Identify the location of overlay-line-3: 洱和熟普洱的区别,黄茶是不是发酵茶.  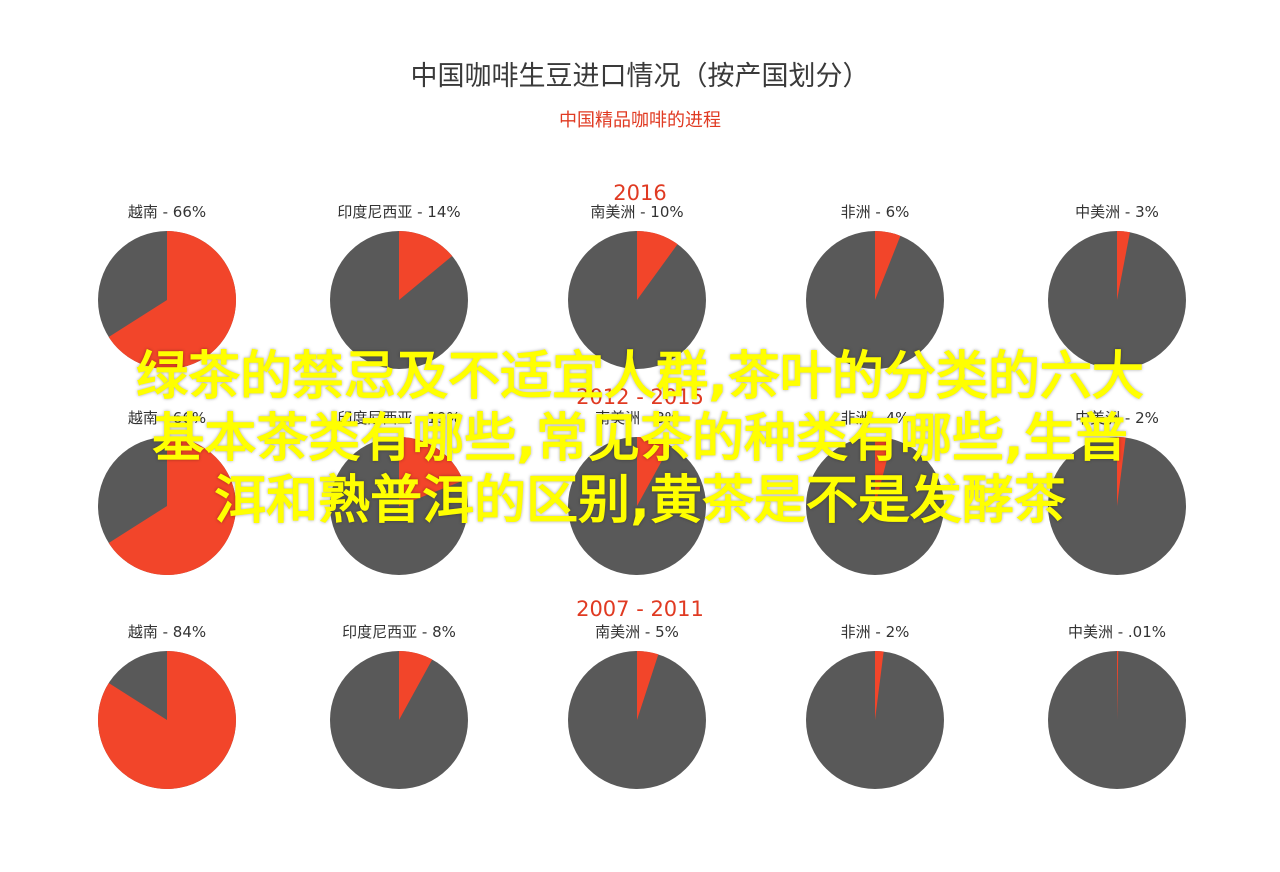
(640, 501).